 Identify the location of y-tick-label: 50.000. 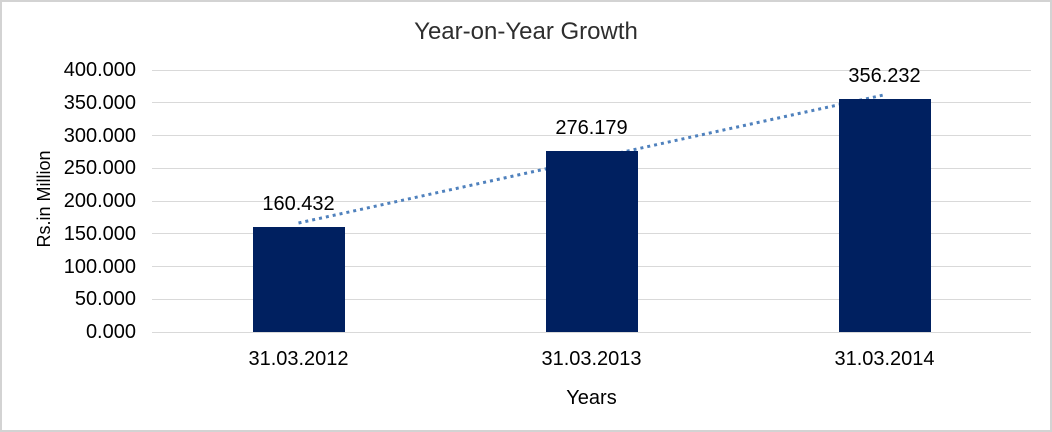
(105, 299).